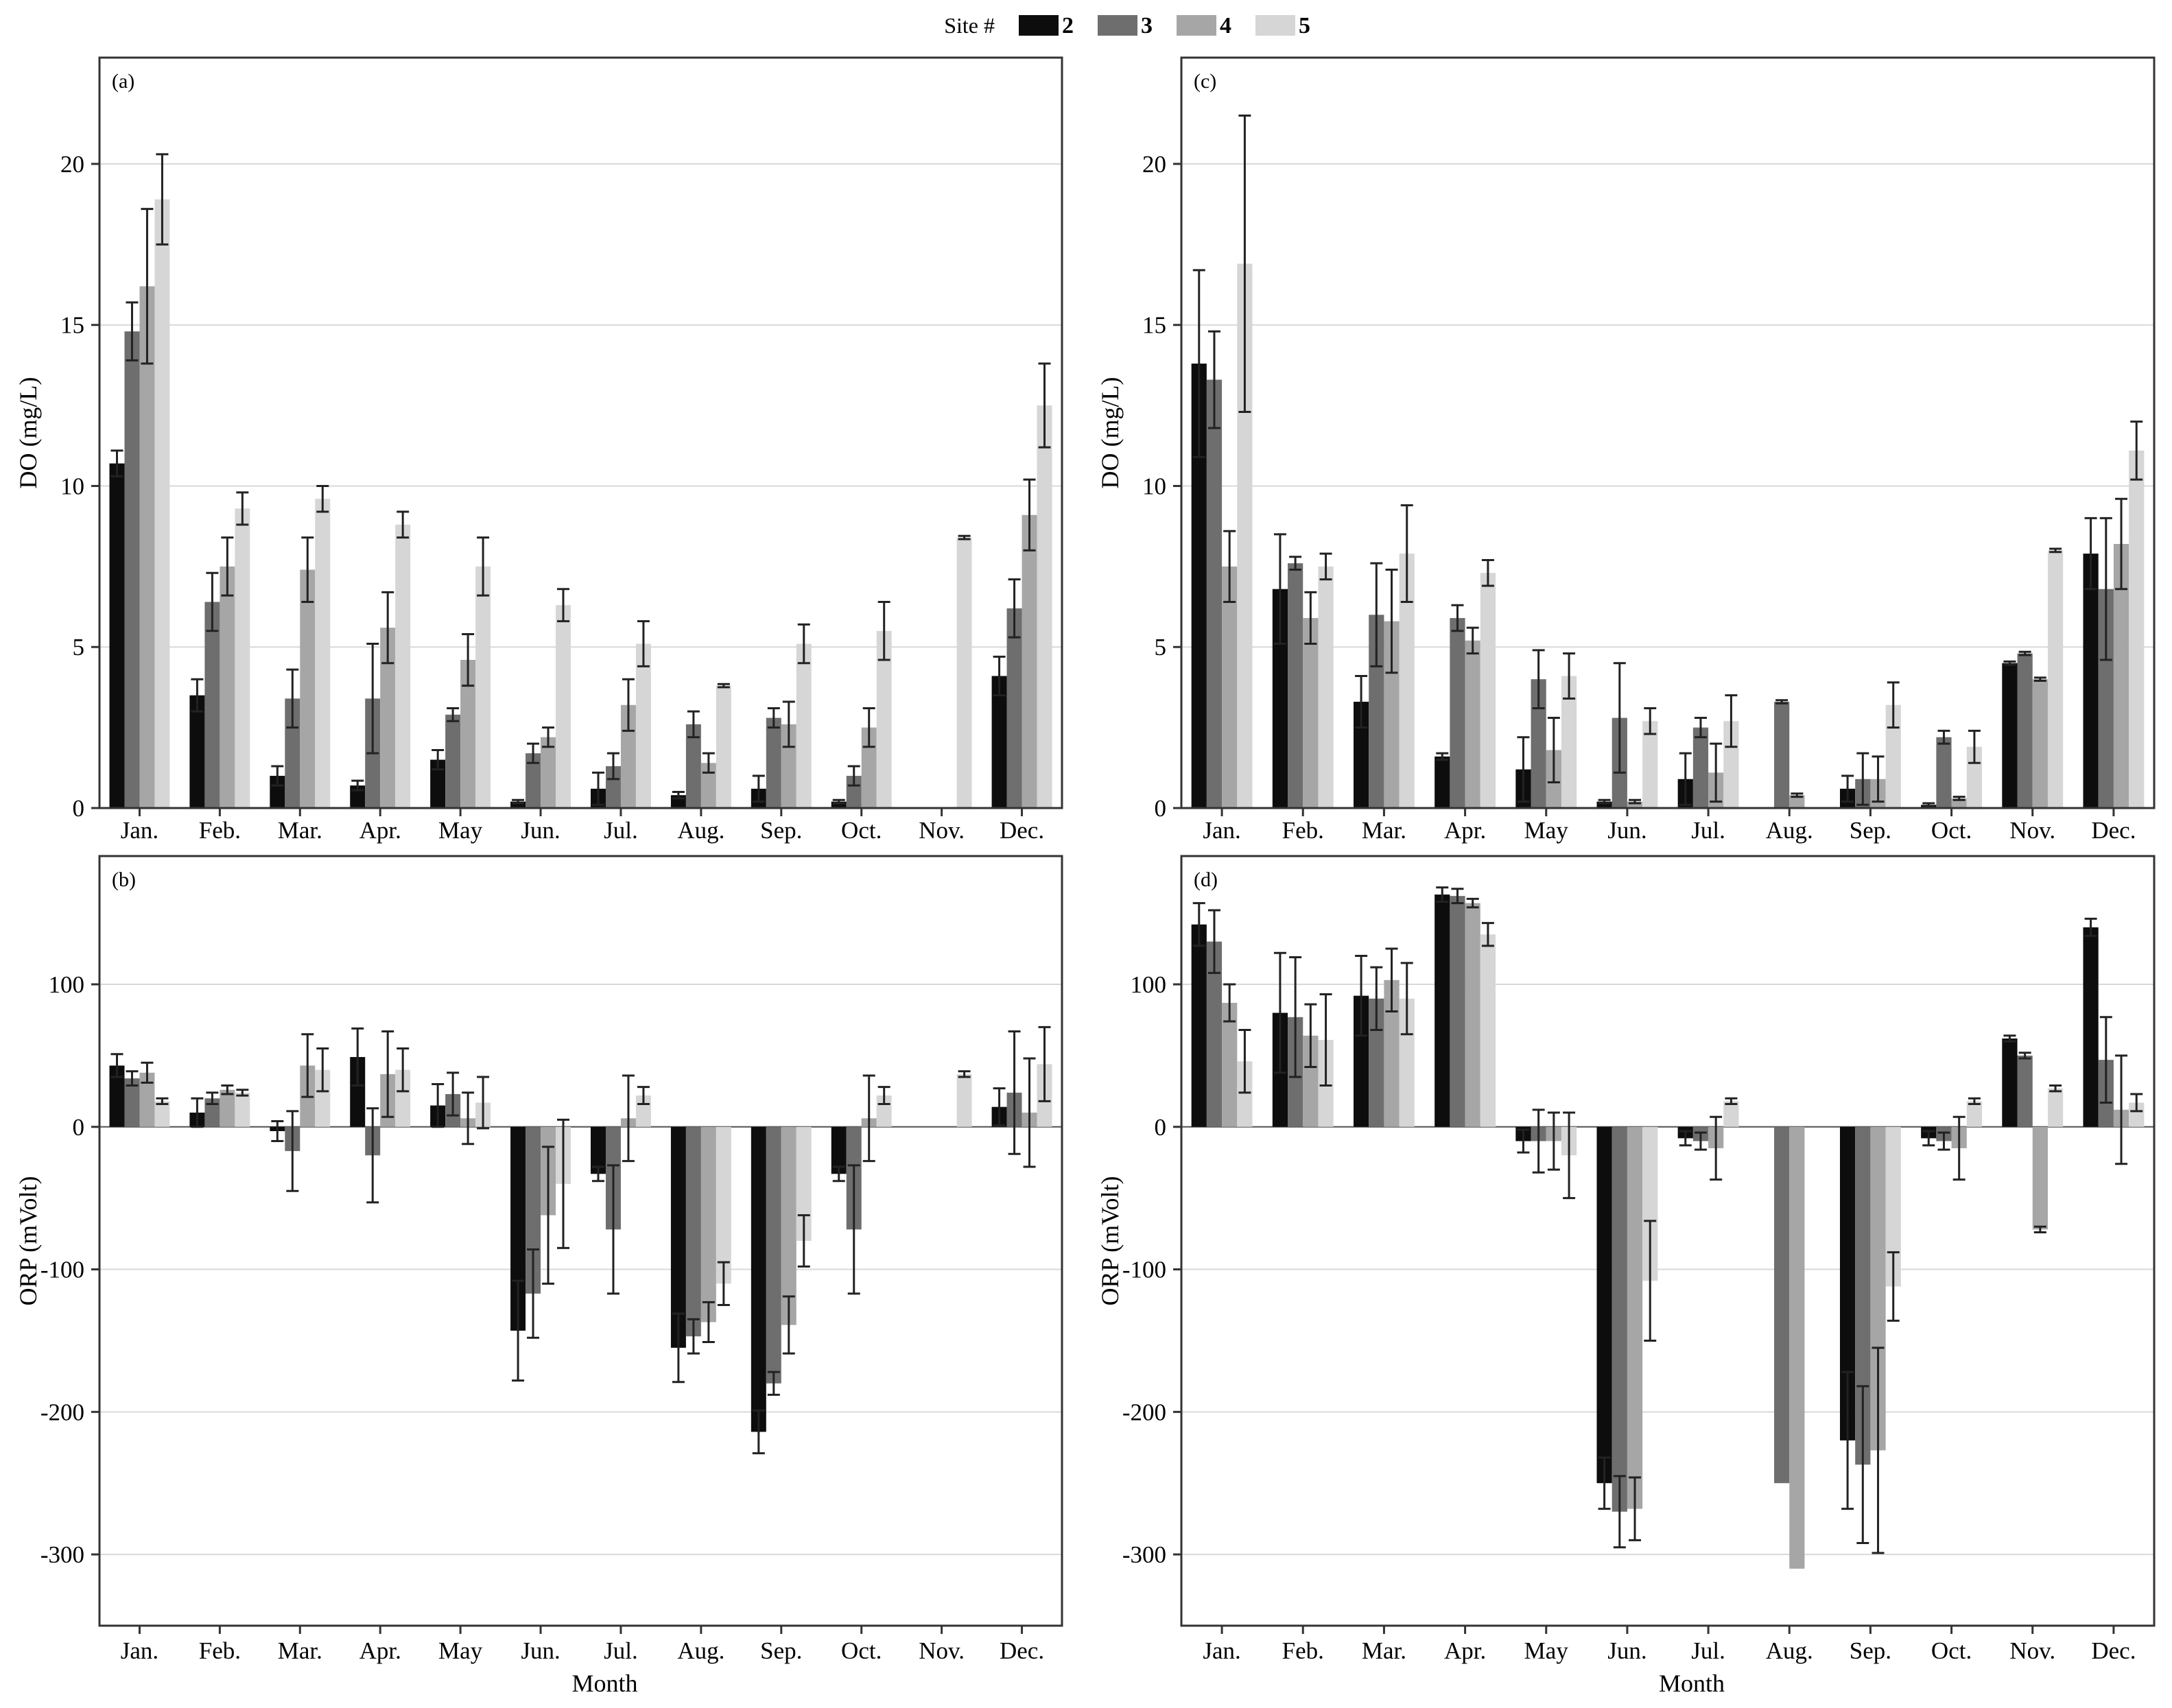 This screenshot has width=2172, height=1708. I want to click on xtick-label-a-3: Apr., so click(380, 830).